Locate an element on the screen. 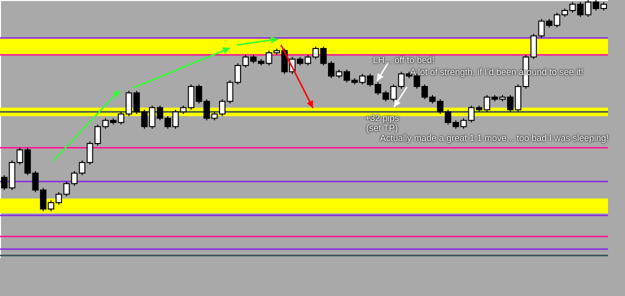 The height and width of the screenshot is (296, 625). annotation: Actually made a great 1:1 move... too bad I was sleeping! is located at coordinates (494, 138).